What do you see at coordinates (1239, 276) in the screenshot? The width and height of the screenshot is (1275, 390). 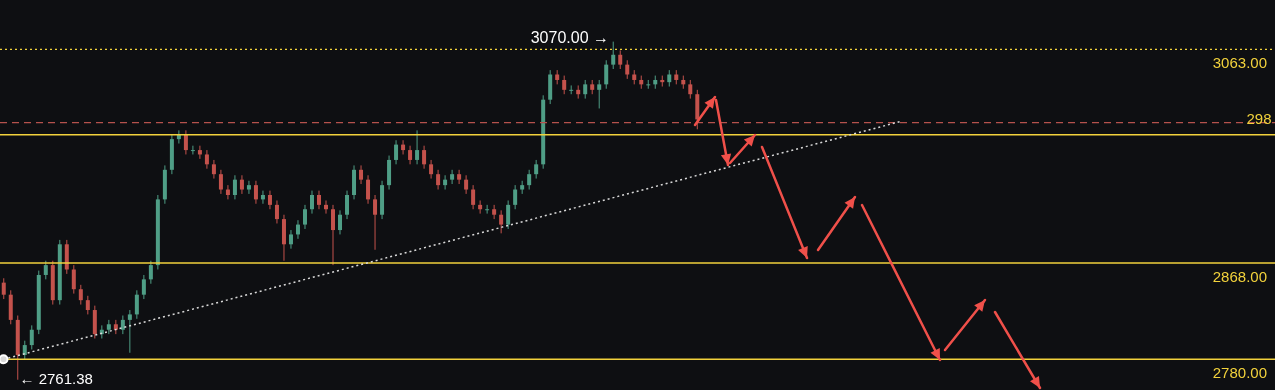 I see `ref-line-label: 2868.00` at bounding box center [1239, 276].